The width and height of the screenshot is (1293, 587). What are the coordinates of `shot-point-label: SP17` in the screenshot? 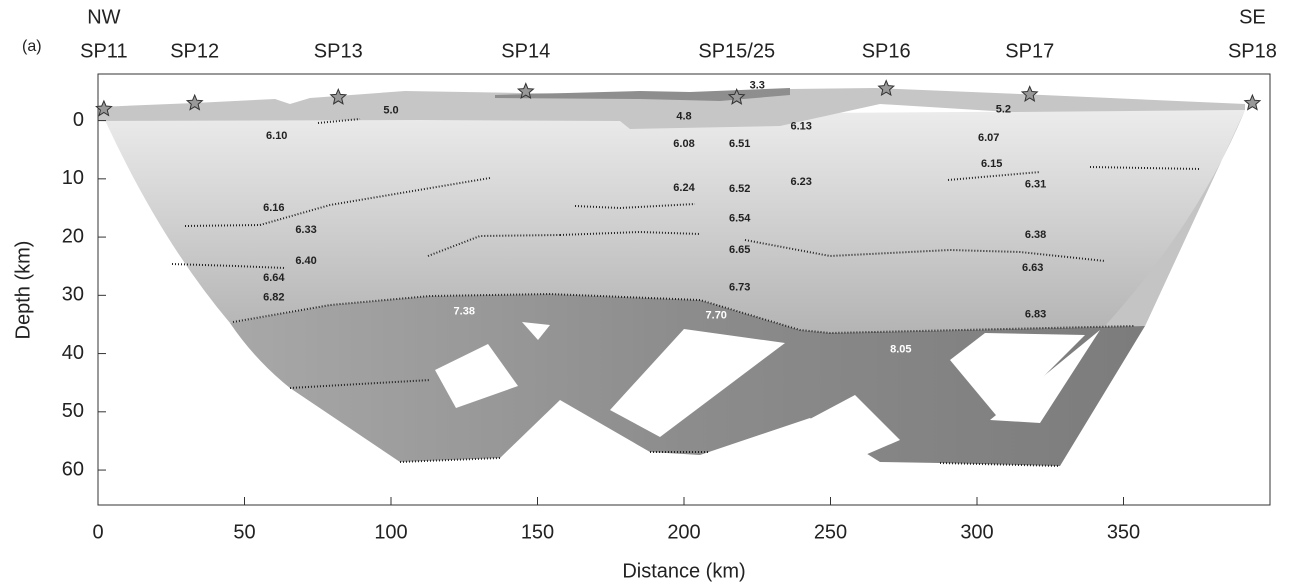 It's located at (1029, 51).